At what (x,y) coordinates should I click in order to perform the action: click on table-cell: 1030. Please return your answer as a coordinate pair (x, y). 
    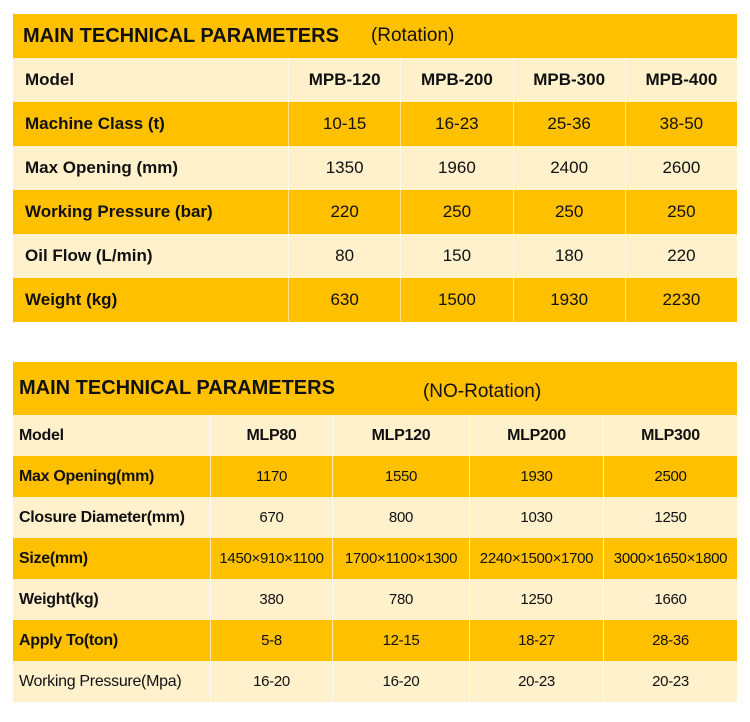
    Looking at the image, I should click on (536, 517).